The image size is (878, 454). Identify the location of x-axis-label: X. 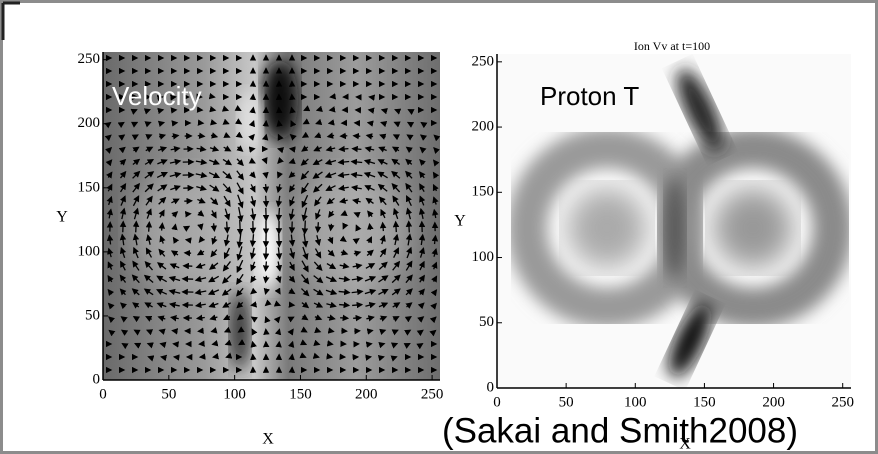
(685, 444).